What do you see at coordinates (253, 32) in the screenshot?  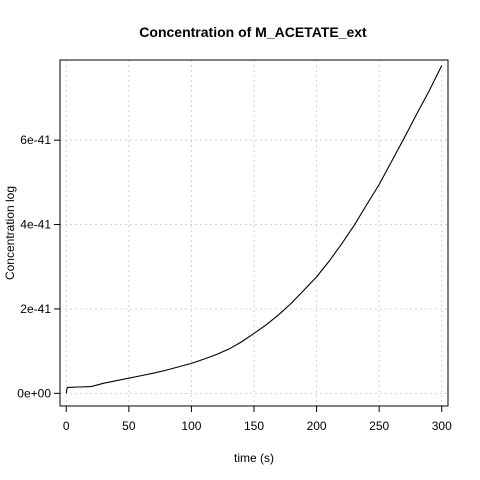 I see `chart-title: Concentration of M_ACETATE_ext` at bounding box center [253, 32].